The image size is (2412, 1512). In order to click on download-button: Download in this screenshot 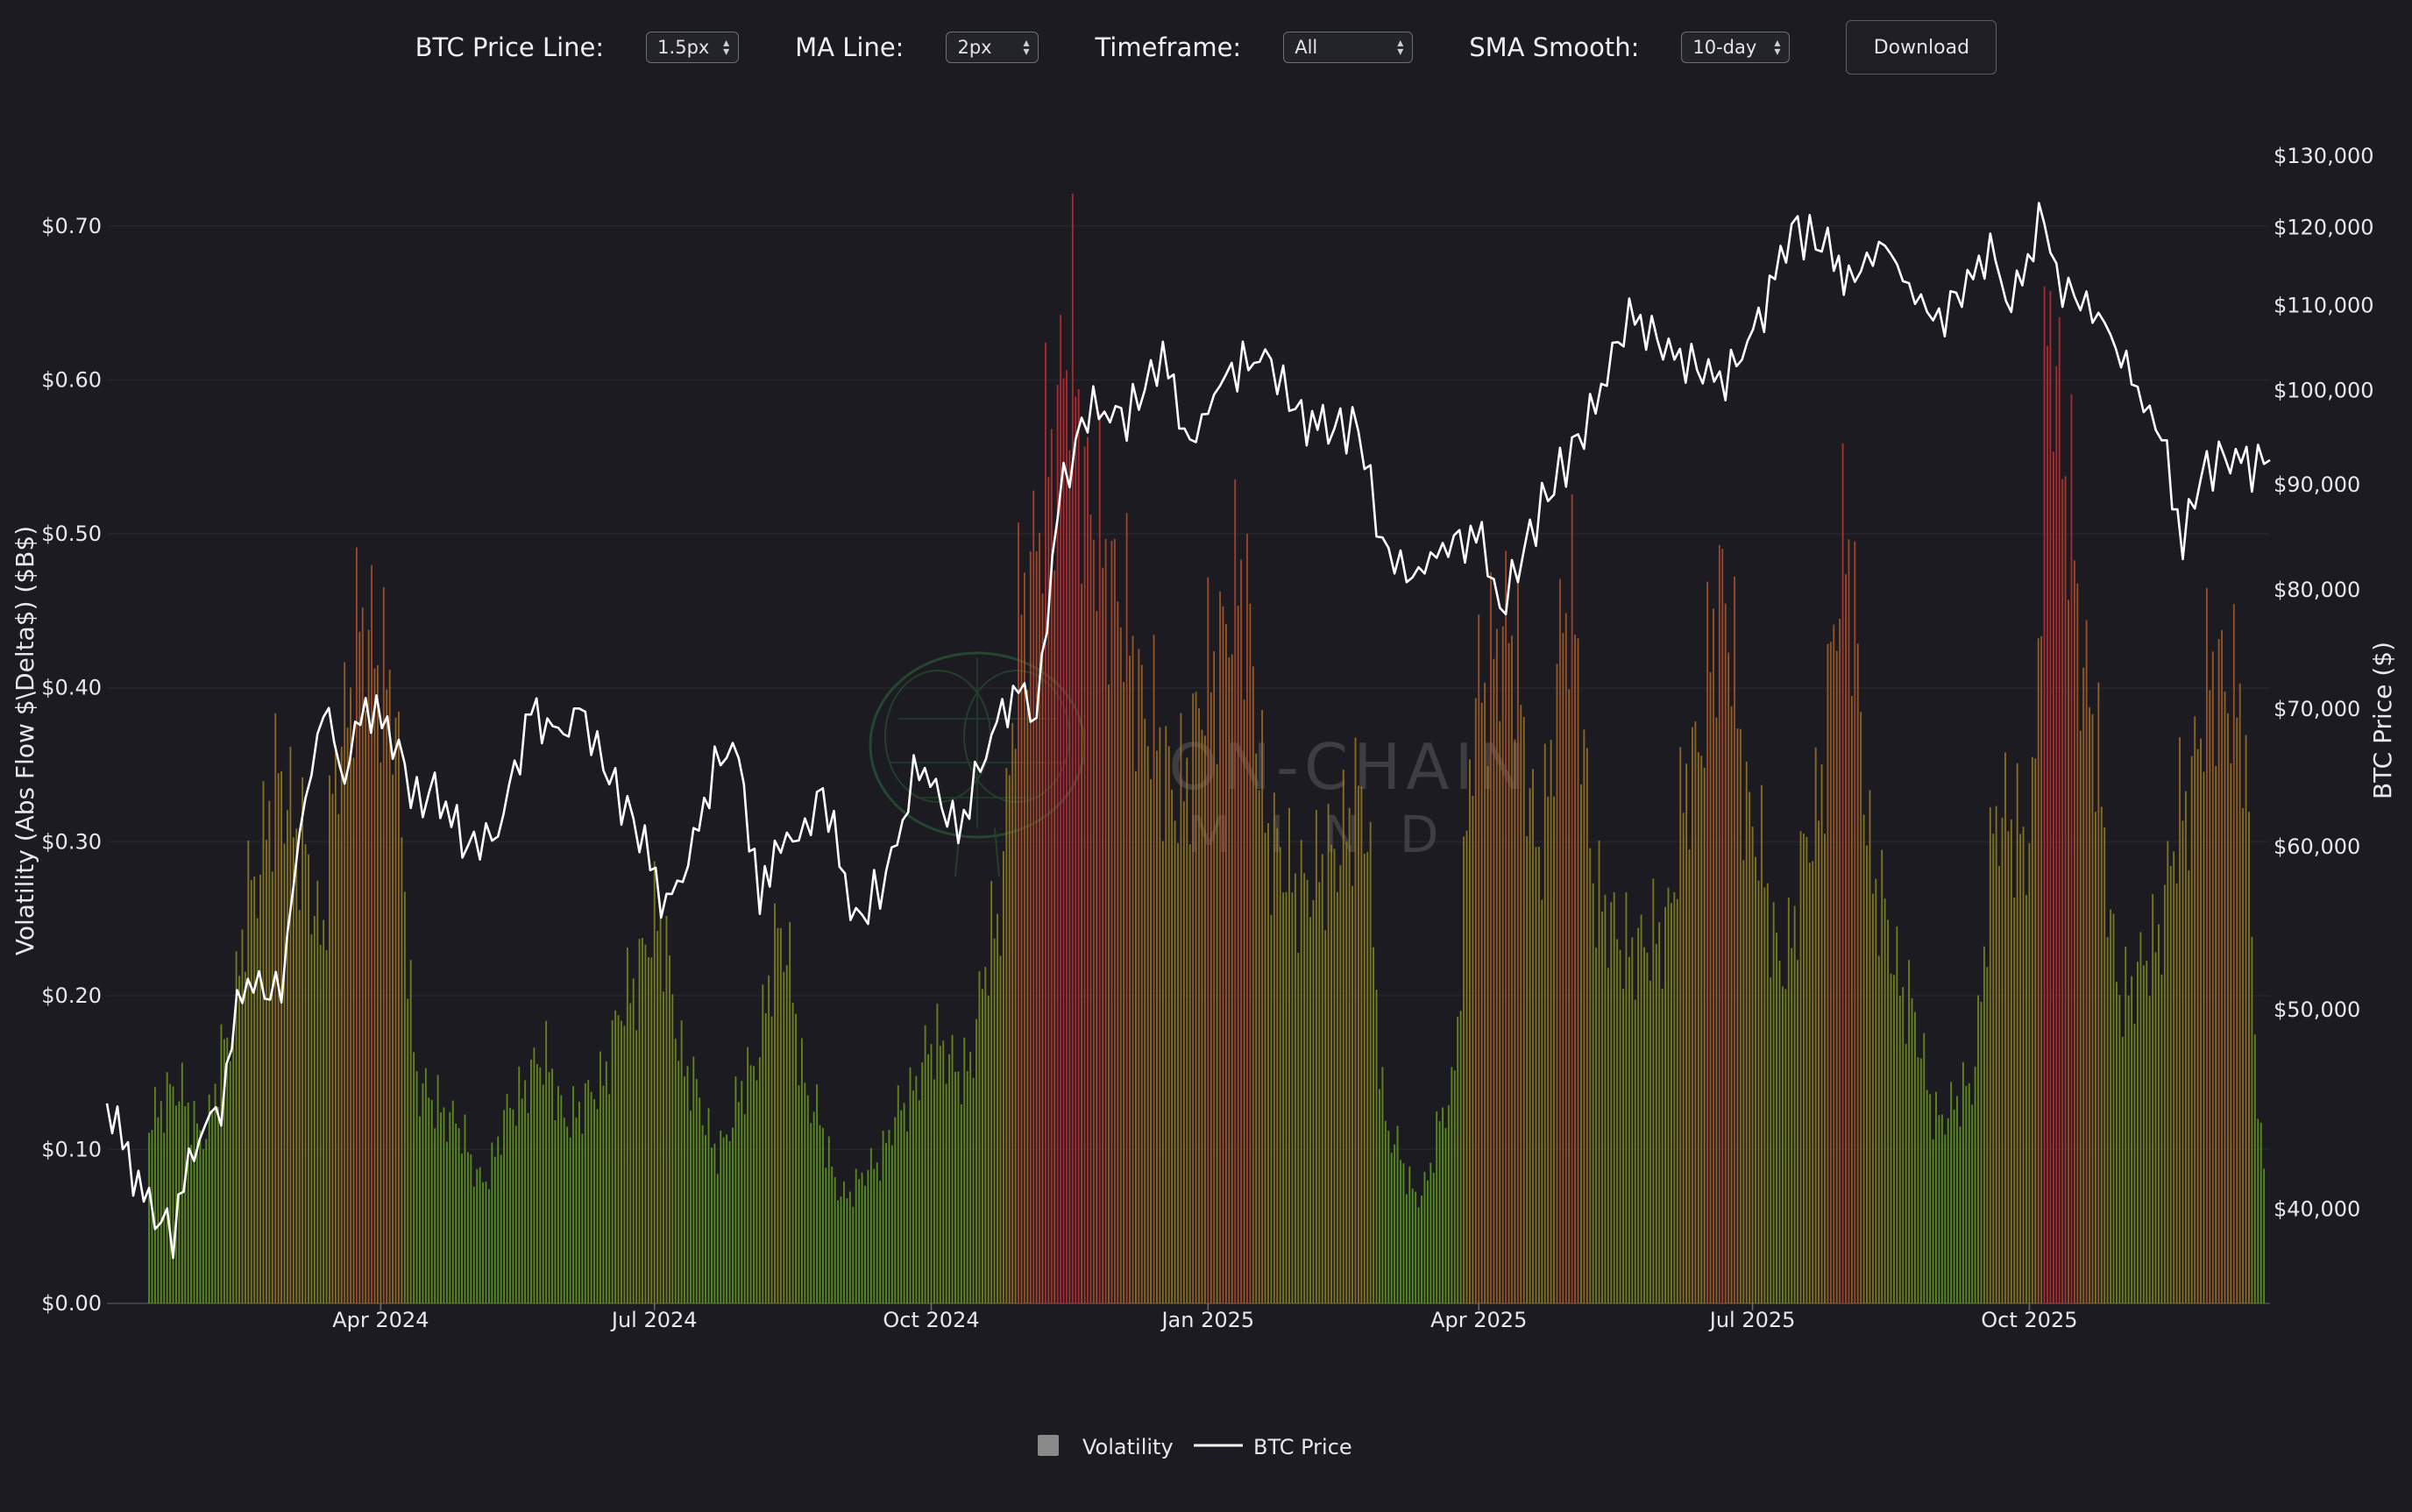, I will do `click(1921, 47)`.